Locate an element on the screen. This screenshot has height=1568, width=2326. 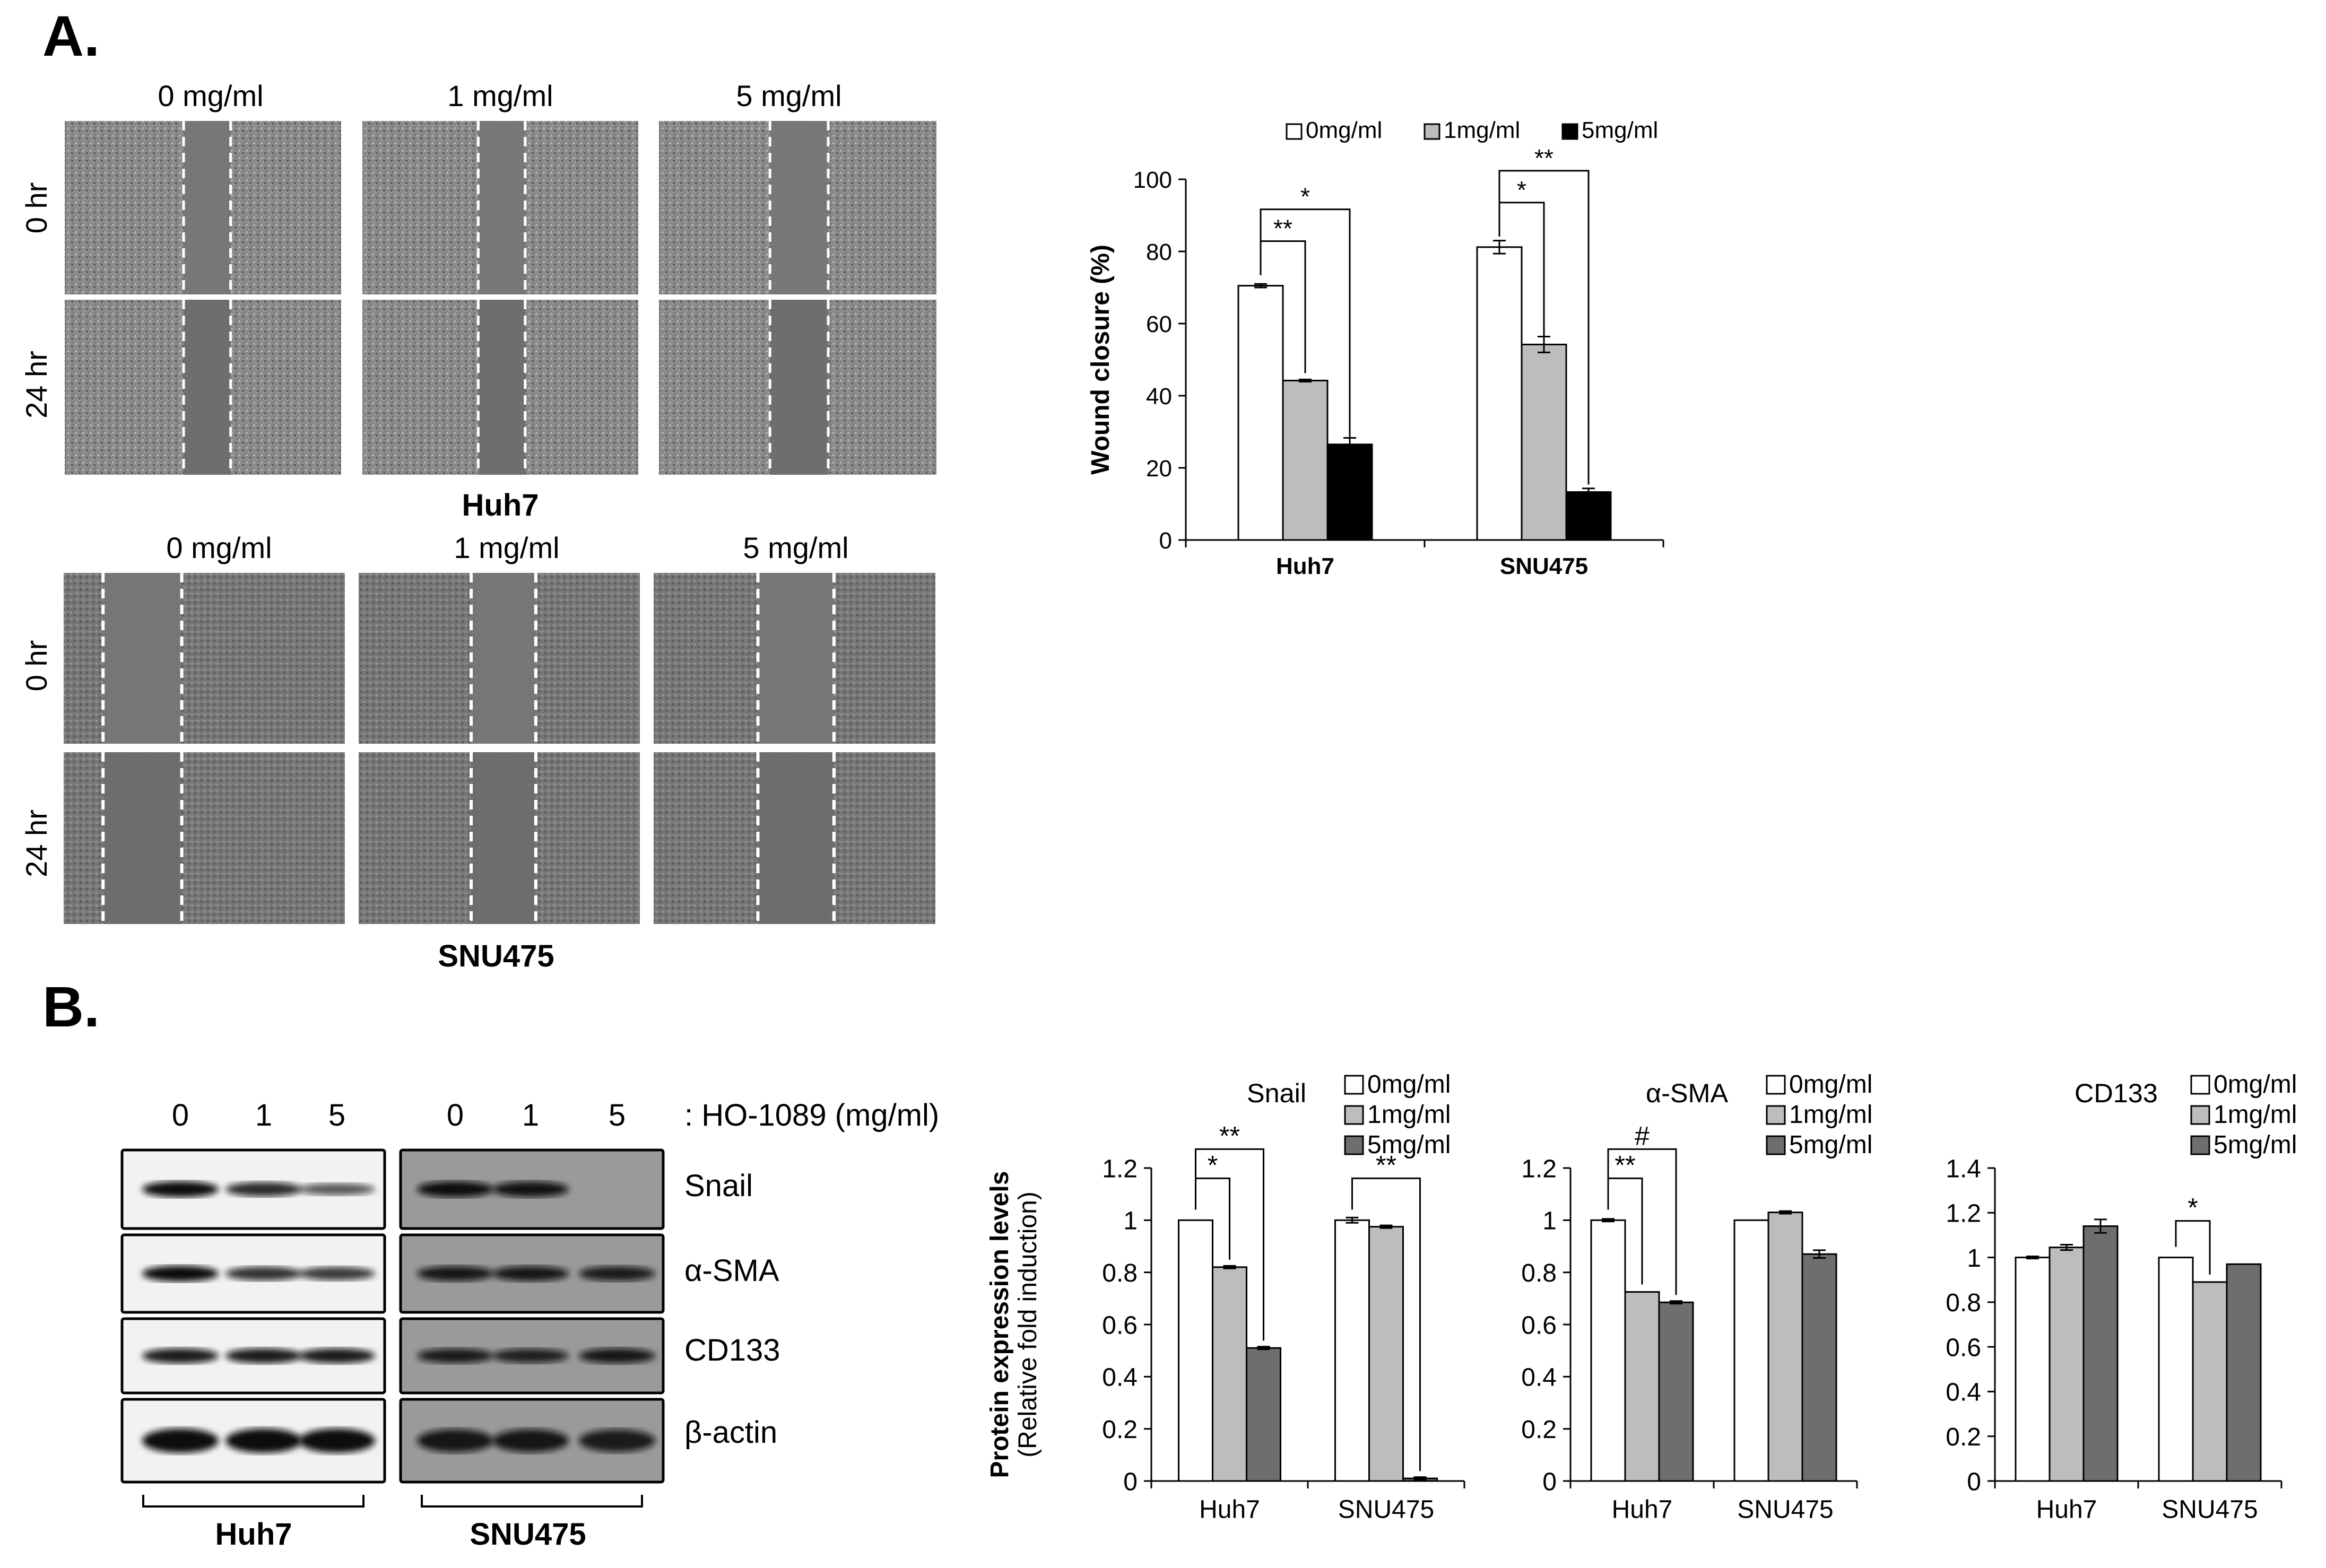
snail-sig-label-0: * is located at coordinates (1213, 1165).